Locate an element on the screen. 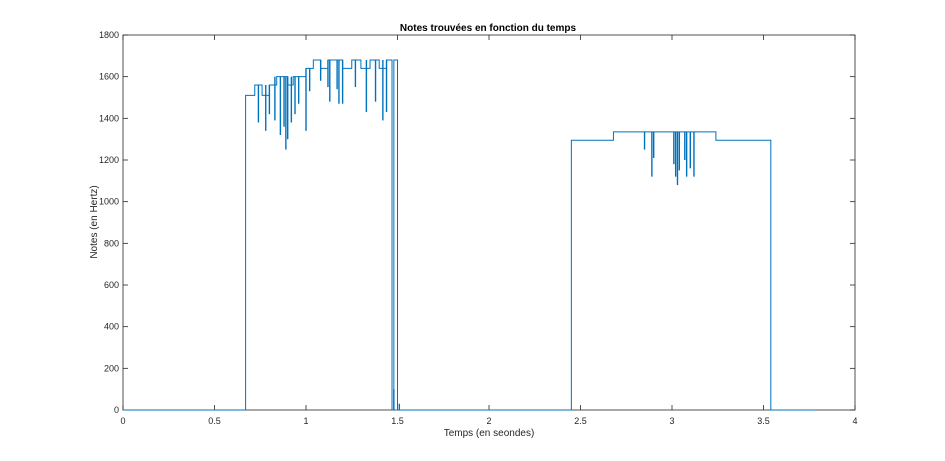  x-tick-label: 3.5 is located at coordinates (763, 421).